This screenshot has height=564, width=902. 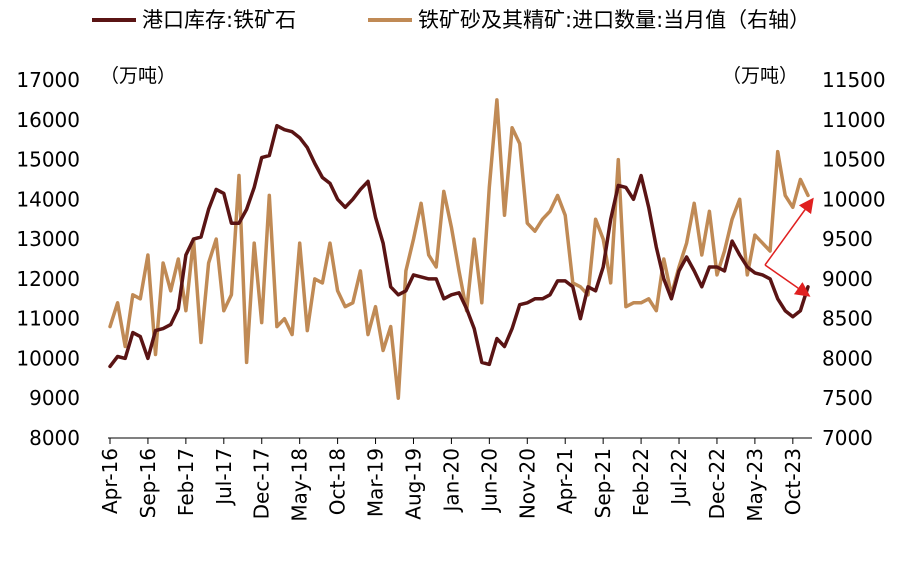 I want to click on x-tick-label: Jul-17, so click(x=224, y=477).